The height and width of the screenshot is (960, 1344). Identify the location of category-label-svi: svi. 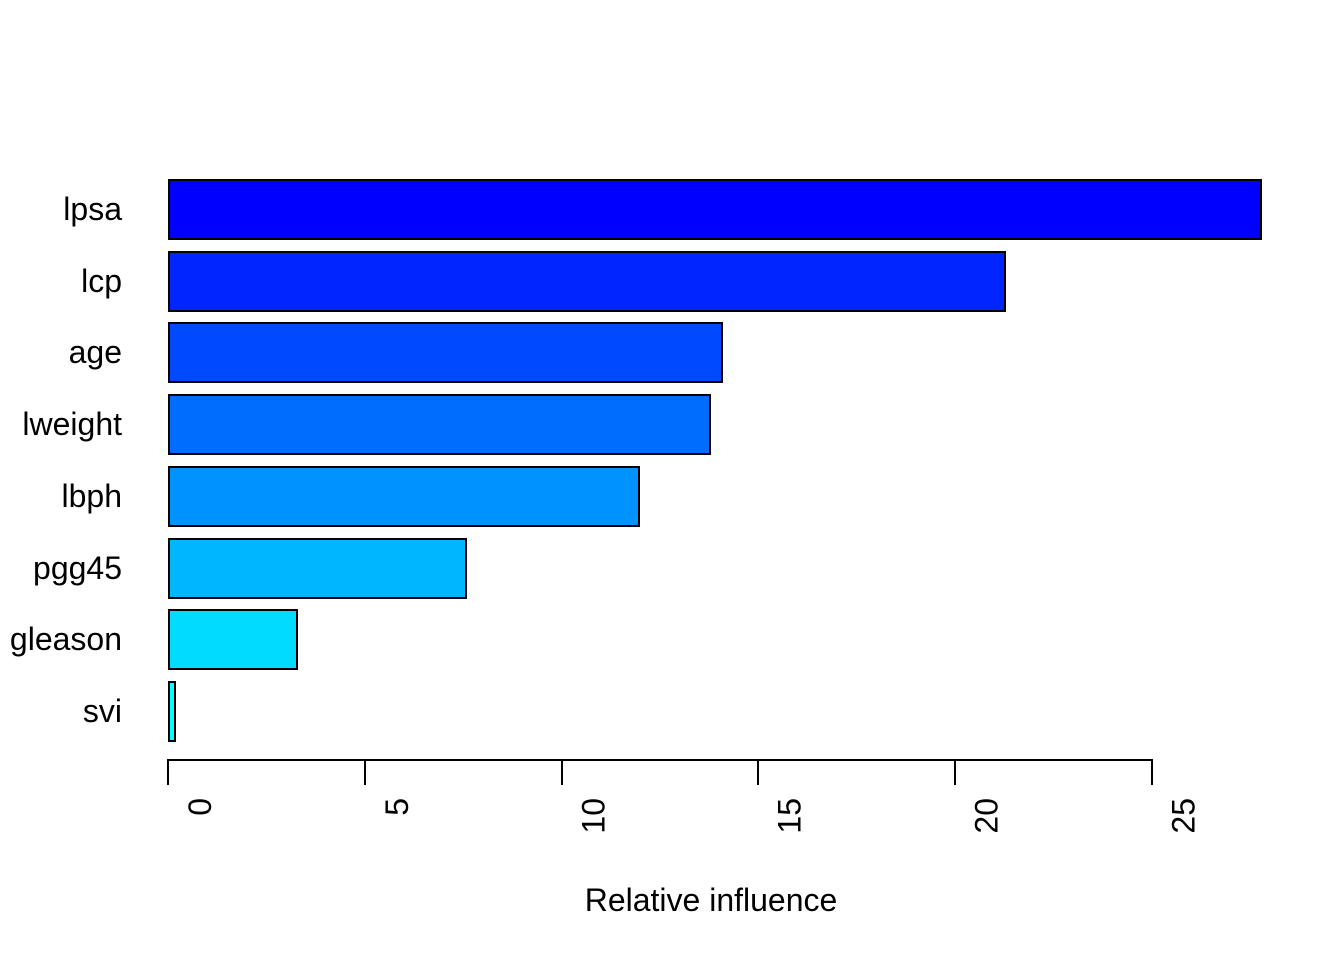
(102, 711).